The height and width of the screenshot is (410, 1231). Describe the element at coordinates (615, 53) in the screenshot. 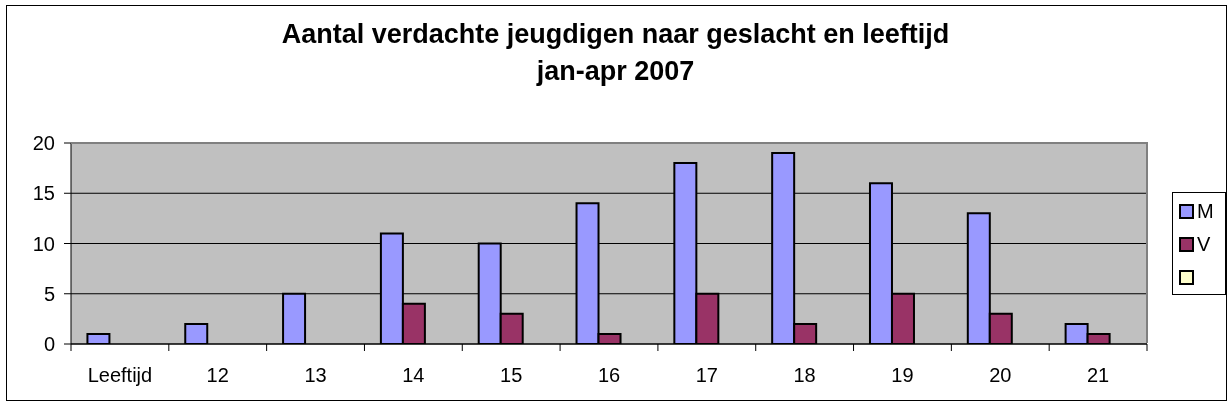

I see `chart-title: Aantal verdachte jeugdigen naar geslacht en leeftijd jan-apr 2007` at that location.